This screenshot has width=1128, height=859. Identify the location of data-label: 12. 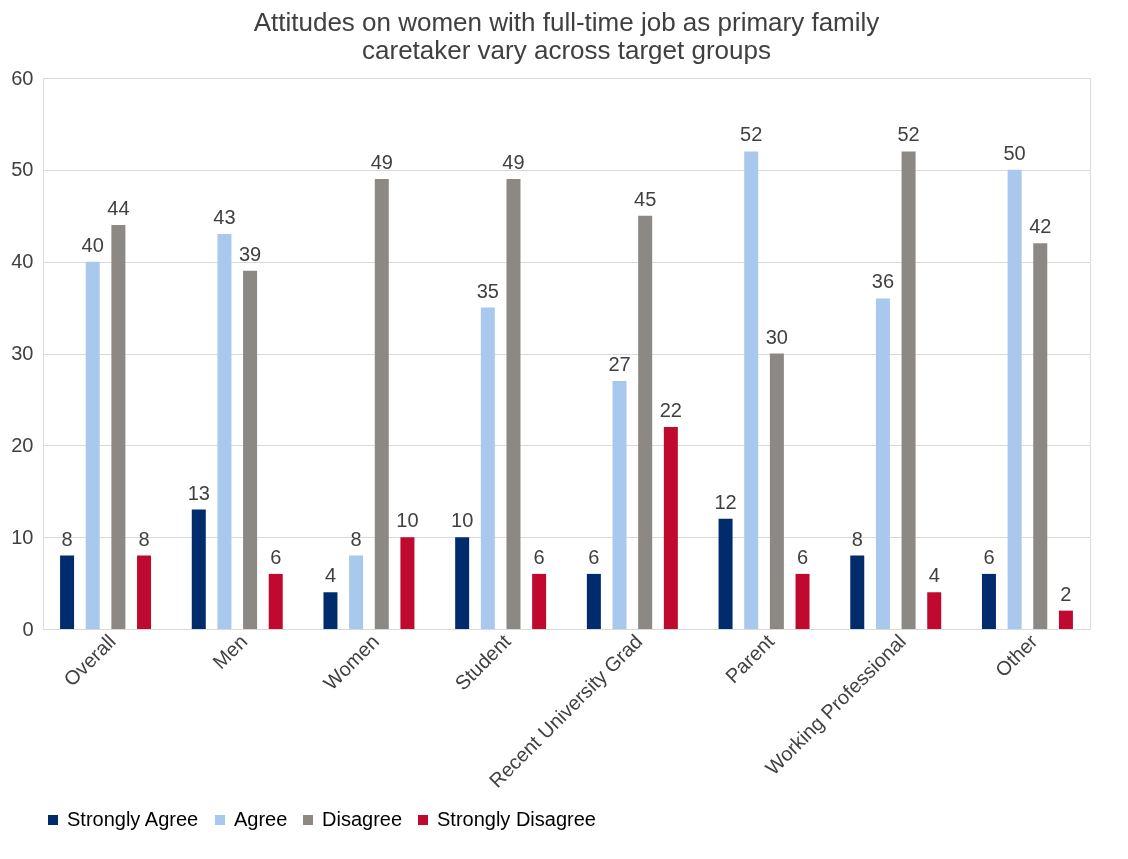
(725, 501).